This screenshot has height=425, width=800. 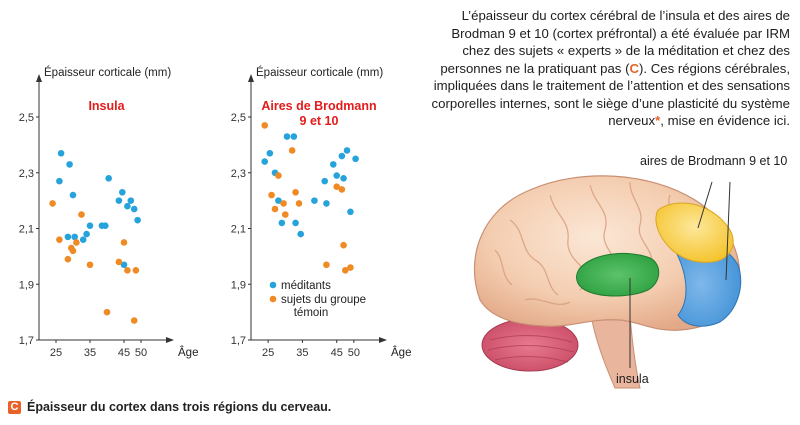 I want to click on chart-2-y-tick-label: 2,3, so click(x=238, y=174).